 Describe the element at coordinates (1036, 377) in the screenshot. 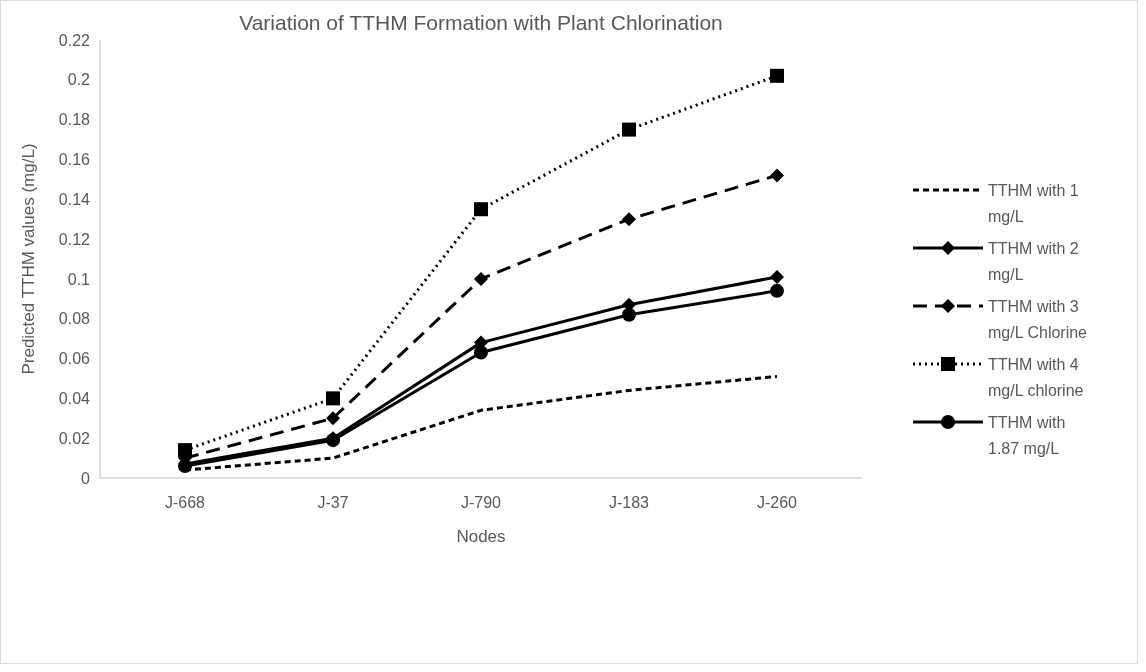

I see `legend-label: TTHM with 4 mg/L chlorine` at that location.